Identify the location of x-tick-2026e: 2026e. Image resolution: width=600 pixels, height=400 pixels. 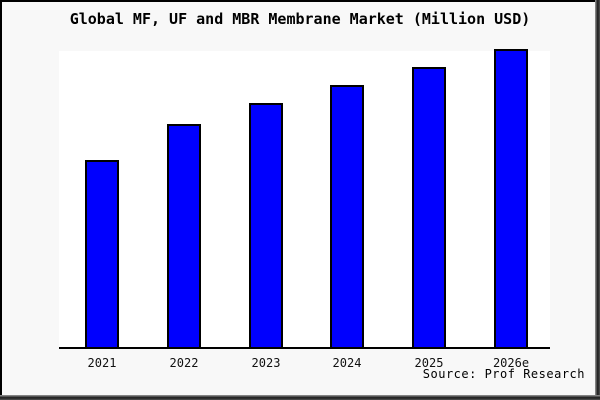
(511, 363).